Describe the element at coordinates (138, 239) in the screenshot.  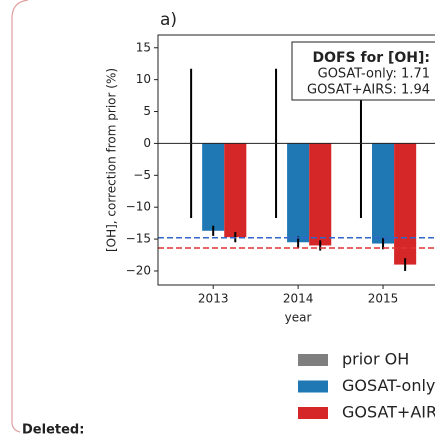
I see `y-tick-label: −15` at that location.